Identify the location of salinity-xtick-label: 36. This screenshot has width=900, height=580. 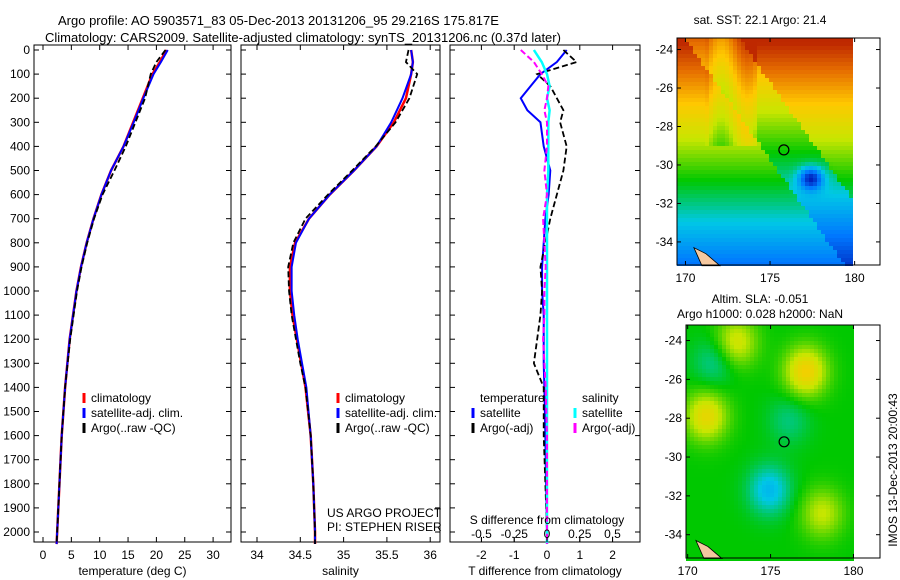
(431, 555).